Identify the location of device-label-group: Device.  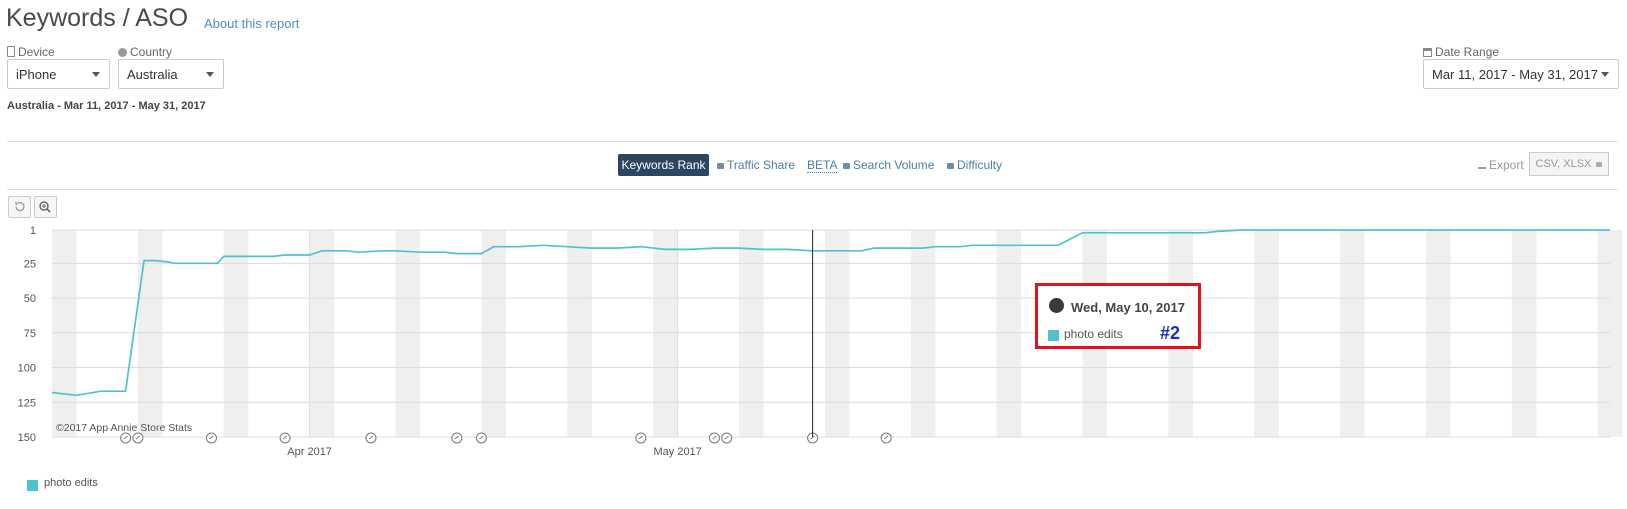
(31, 52).